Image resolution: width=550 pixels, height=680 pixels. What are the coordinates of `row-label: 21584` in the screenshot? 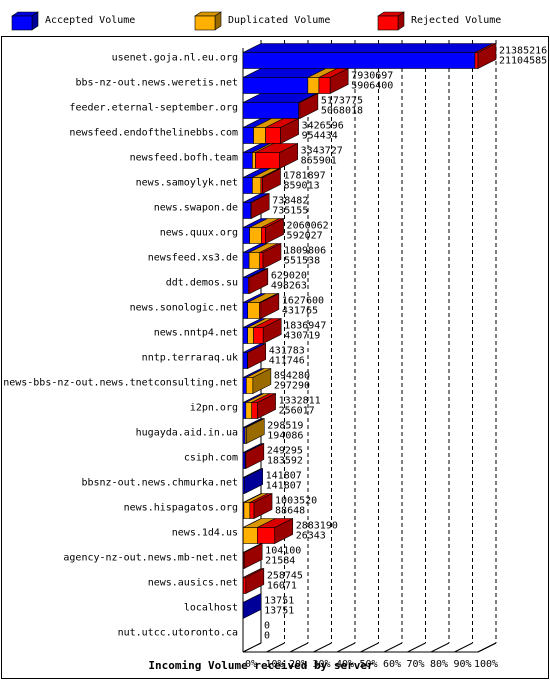 It's located at (280, 561).